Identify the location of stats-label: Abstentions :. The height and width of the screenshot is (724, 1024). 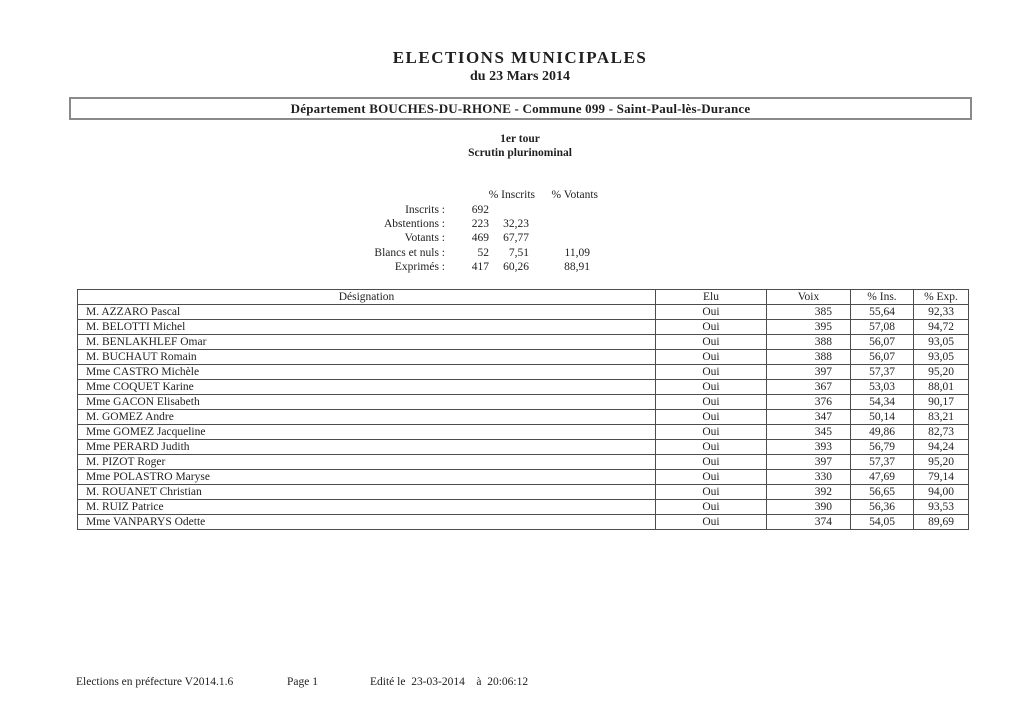
(414, 224).